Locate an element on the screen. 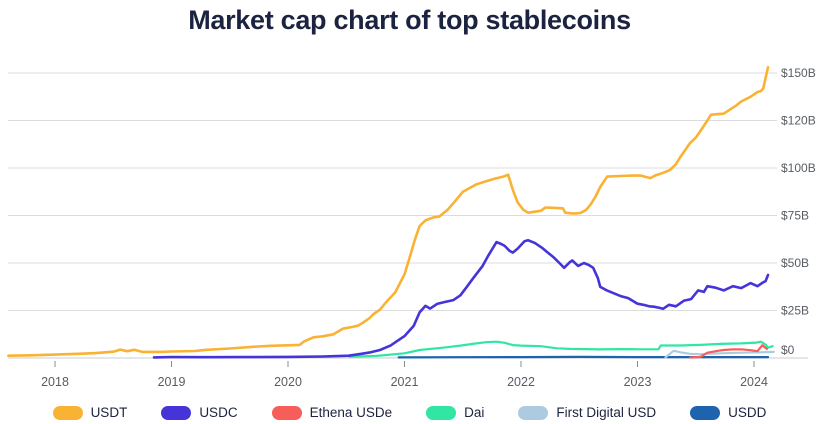  x-tick-label-2020: 2020 is located at coordinates (288, 382).